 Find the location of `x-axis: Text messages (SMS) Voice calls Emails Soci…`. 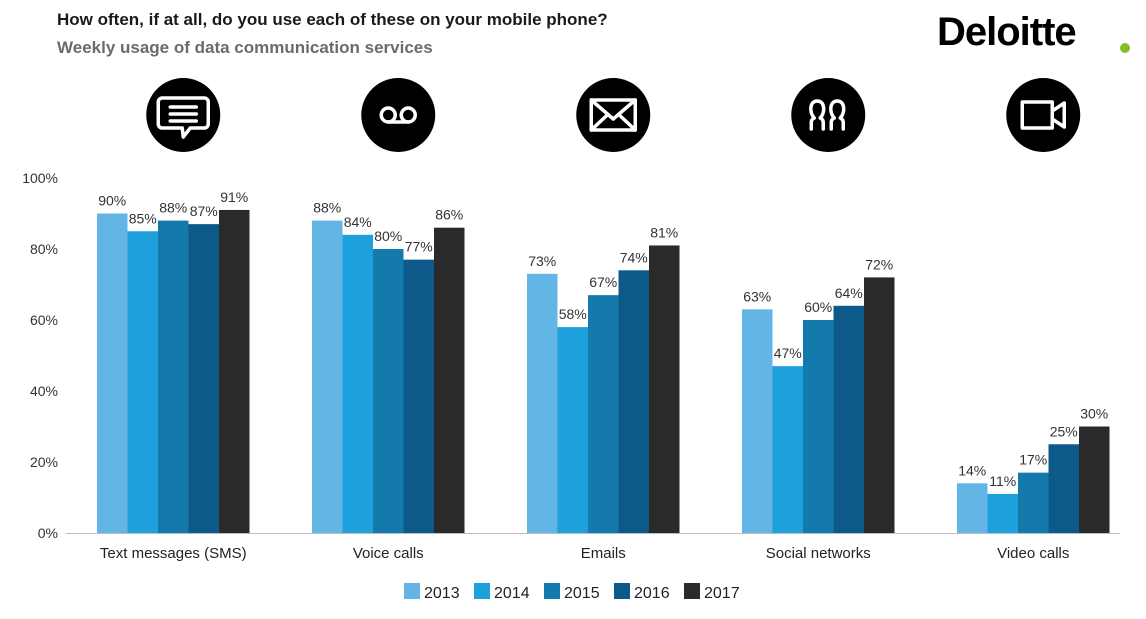

x-axis: Text messages (SMS) Voice calls Emails Soci… is located at coordinates (593, 547).